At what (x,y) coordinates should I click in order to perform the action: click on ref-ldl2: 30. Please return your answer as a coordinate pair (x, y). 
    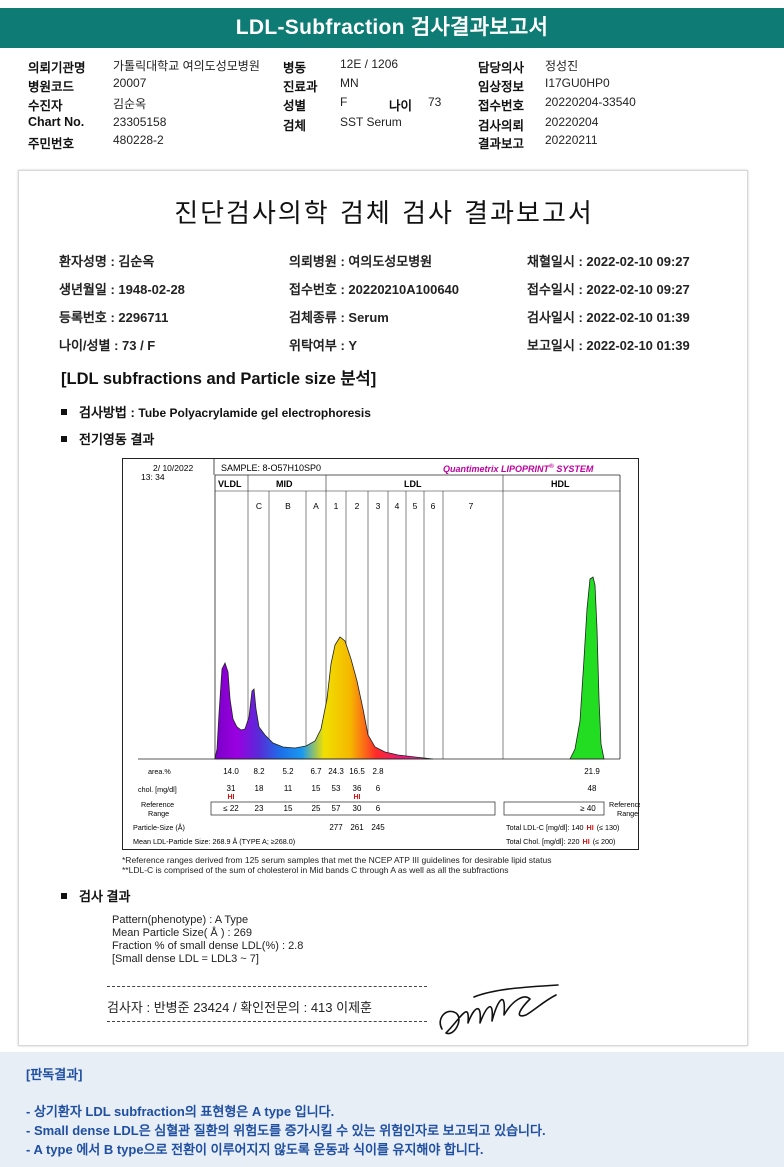
    Looking at the image, I should click on (357, 808).